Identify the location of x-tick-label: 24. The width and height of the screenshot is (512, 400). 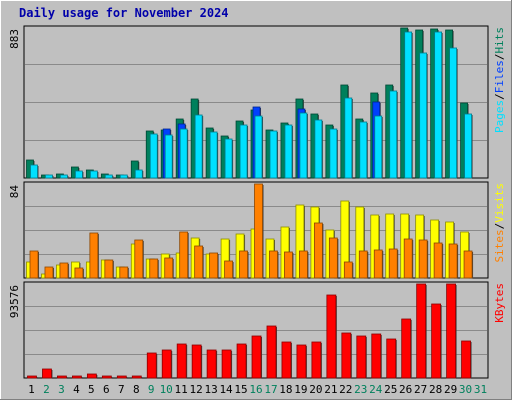
(376, 389).